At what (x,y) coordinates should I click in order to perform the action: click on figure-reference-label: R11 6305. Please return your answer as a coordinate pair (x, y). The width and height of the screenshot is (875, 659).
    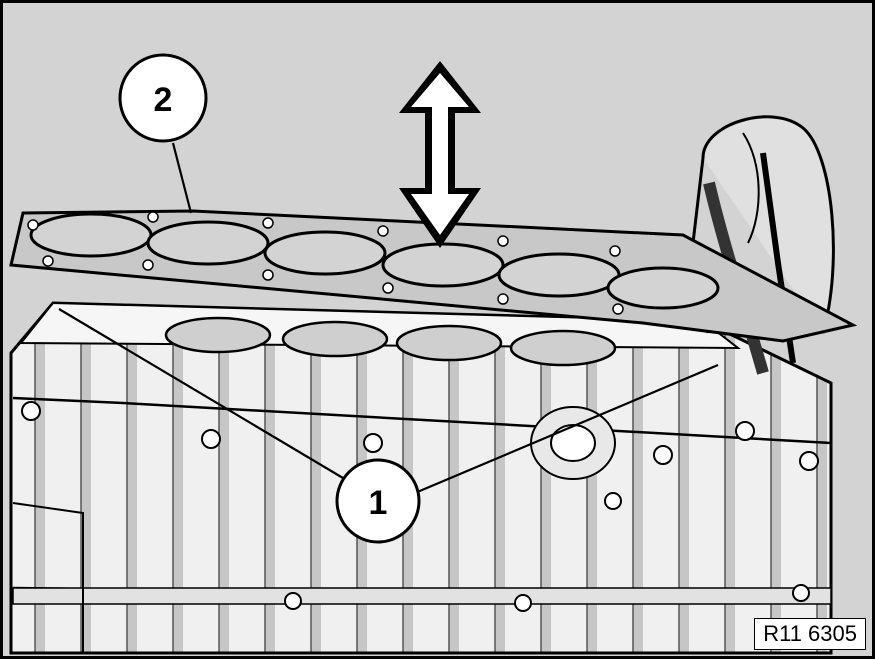
    Looking at the image, I should click on (810, 634).